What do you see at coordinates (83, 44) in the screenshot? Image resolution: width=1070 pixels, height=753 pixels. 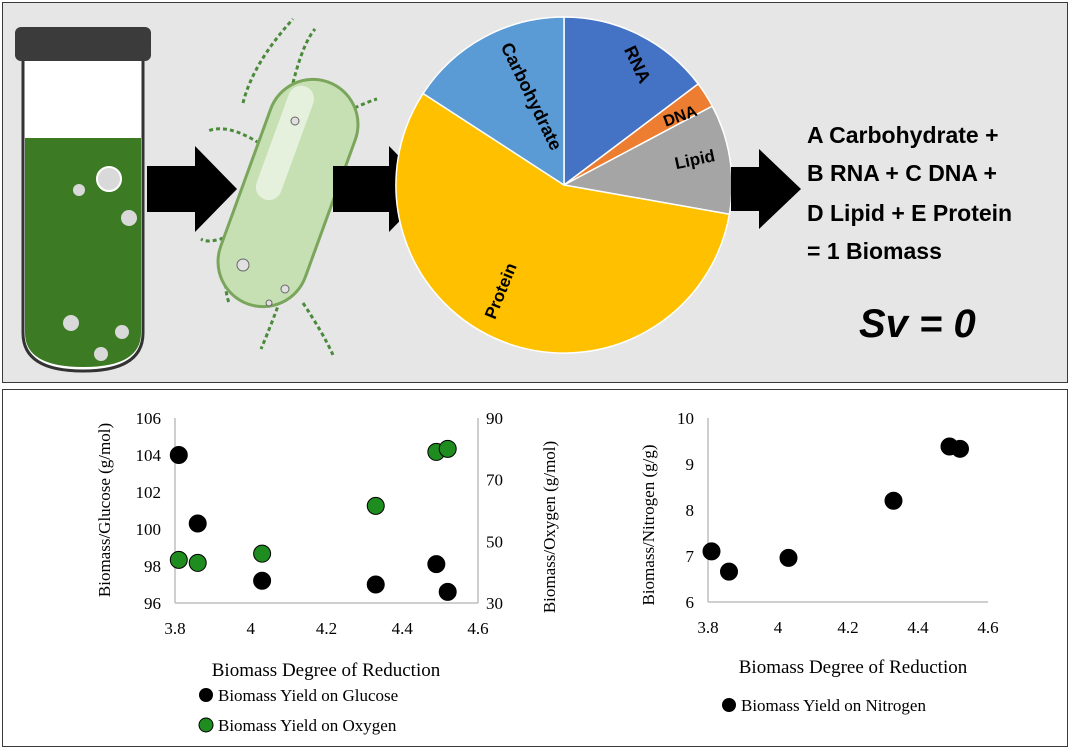 I see `tube-cap` at bounding box center [83, 44].